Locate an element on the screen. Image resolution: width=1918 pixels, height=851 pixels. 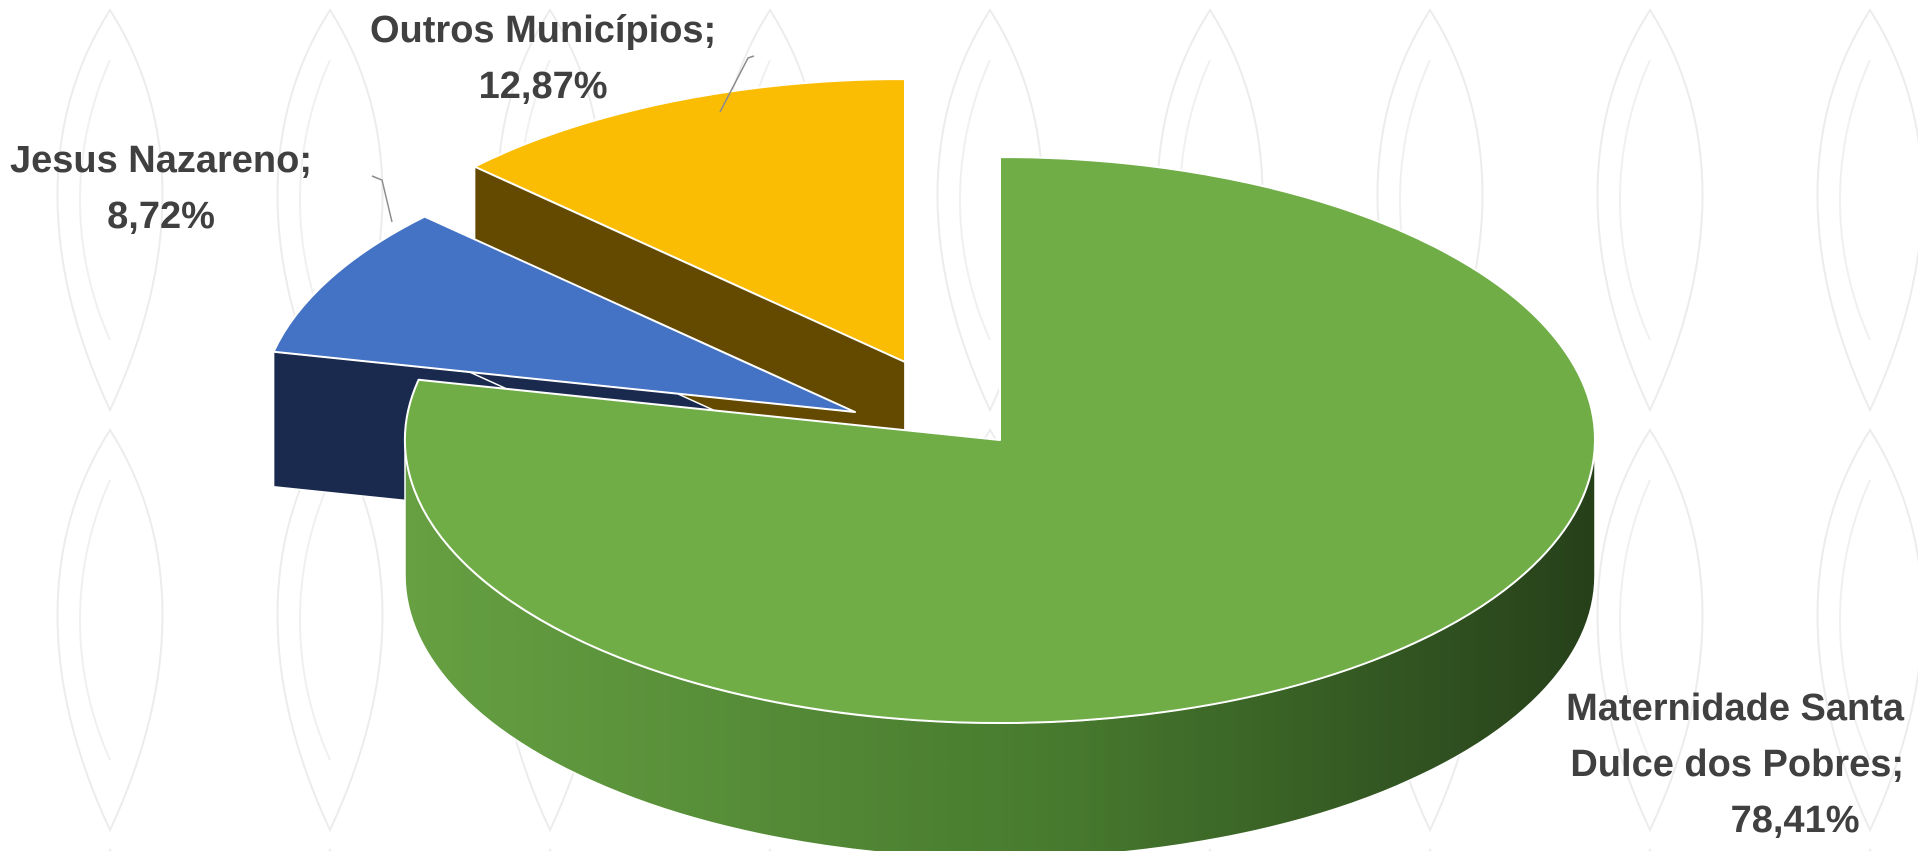
slice-outros-municipios is located at coordinates (689, 220).